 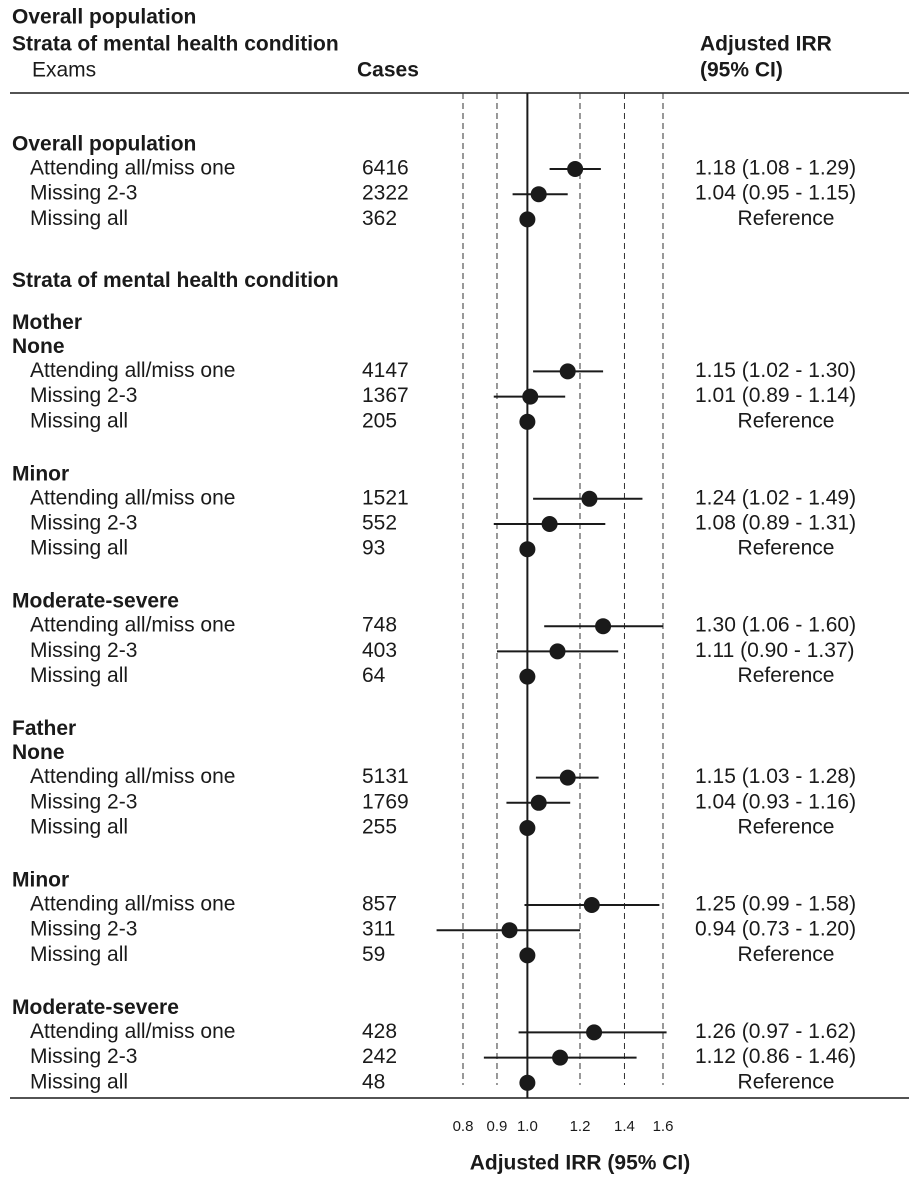 I want to click on cases: 311, so click(x=378, y=929).